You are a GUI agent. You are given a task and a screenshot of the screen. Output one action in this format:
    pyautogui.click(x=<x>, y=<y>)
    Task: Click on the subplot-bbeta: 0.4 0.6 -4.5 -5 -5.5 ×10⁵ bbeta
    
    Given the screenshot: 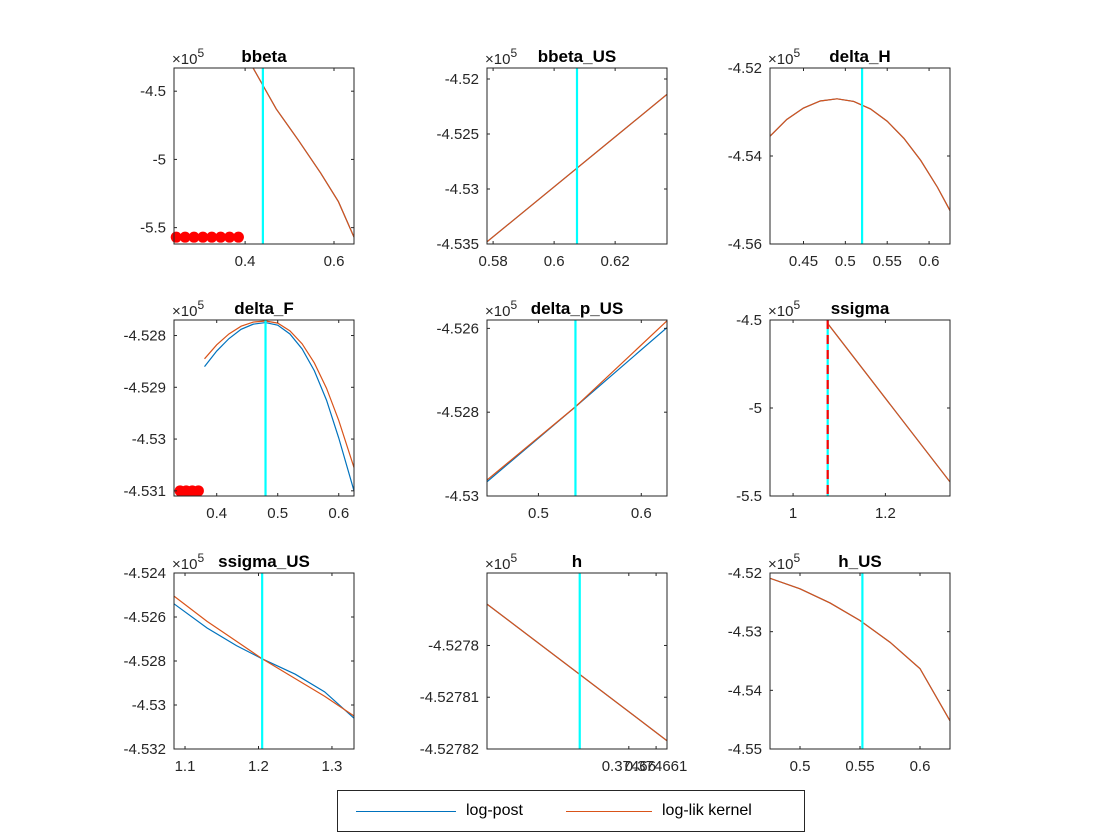 What is the action you would take?
    pyautogui.click(x=247, y=158)
    